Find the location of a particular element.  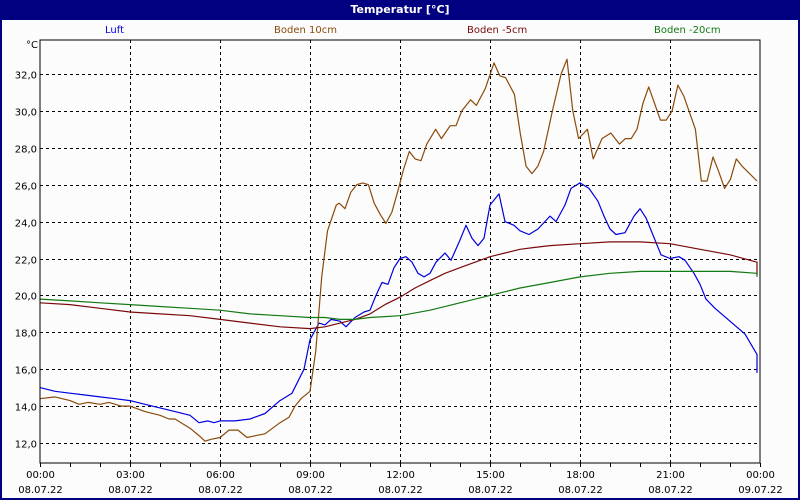

legend-luft: Luft is located at coordinates (114, 30).